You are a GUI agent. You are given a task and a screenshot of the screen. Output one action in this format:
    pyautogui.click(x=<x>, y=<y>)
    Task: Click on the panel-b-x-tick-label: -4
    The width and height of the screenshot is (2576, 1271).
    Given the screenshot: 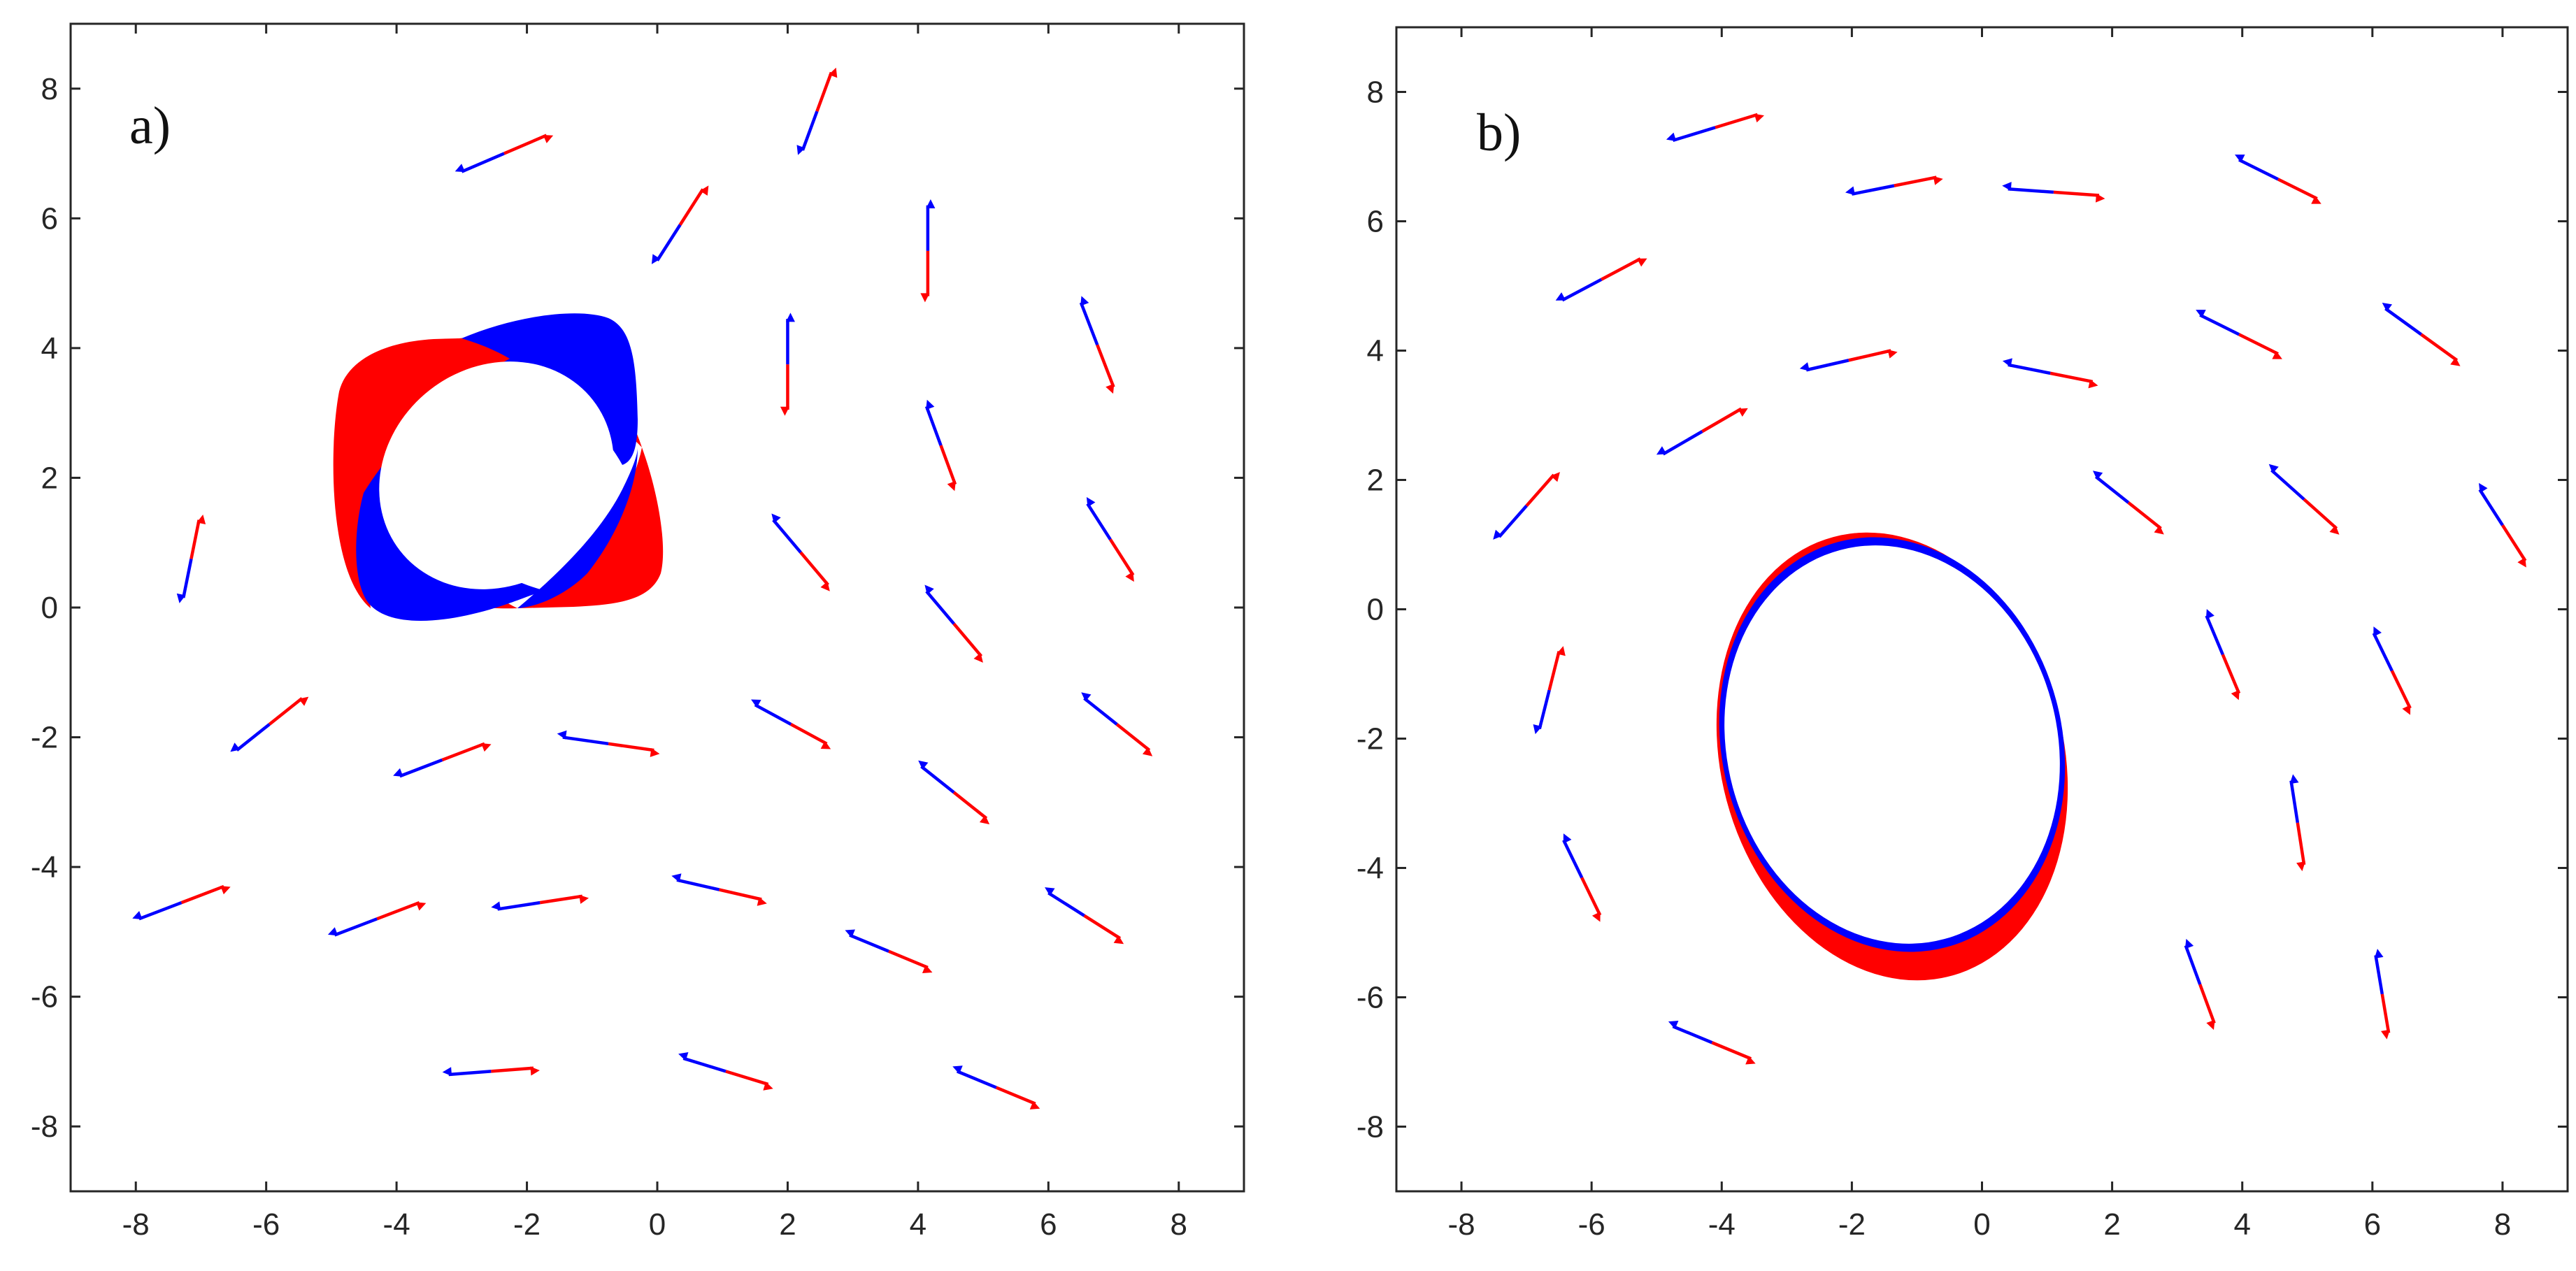 What is the action you would take?
    pyautogui.click(x=1722, y=1224)
    